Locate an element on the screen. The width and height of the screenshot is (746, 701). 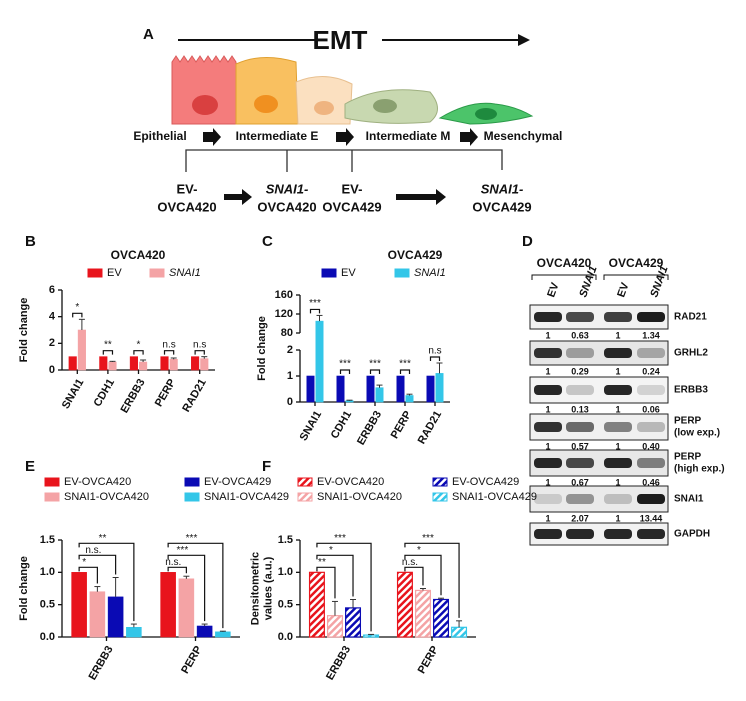
y-tick-label: 0 is located at coordinates (290, 402).